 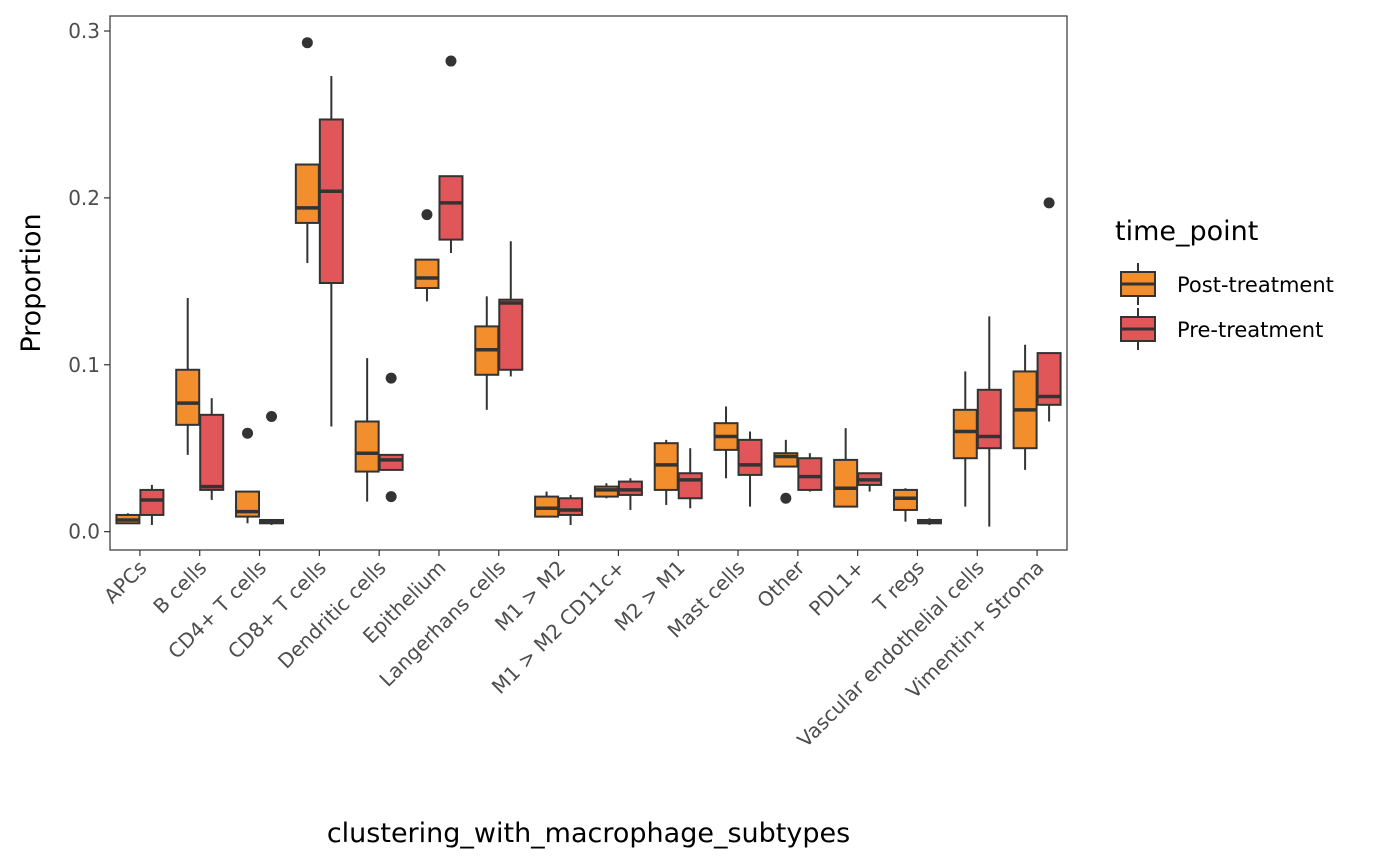 I want to click on legend-title: time_point, so click(x=1186, y=231).